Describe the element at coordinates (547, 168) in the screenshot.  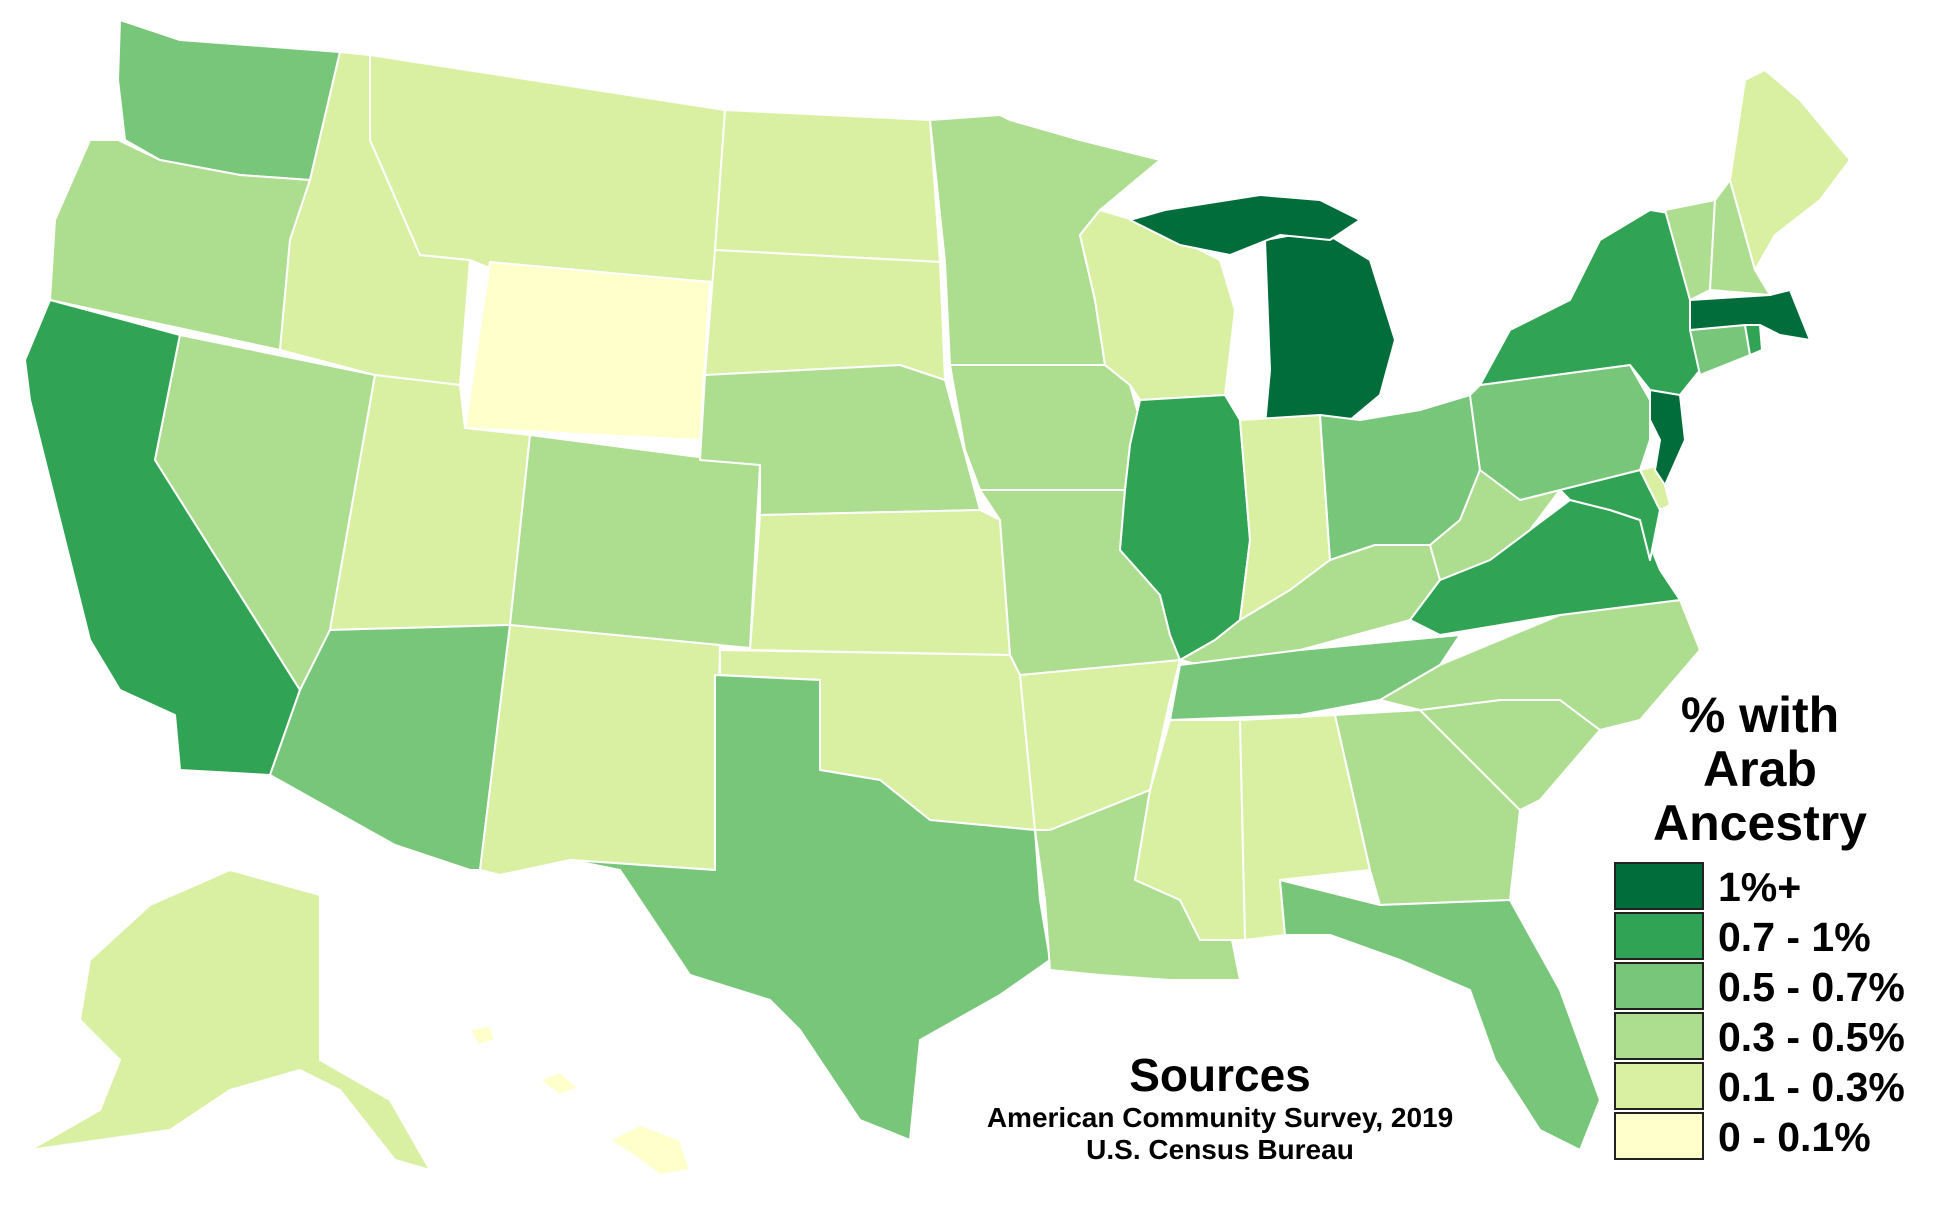
I see `state-montana` at that location.